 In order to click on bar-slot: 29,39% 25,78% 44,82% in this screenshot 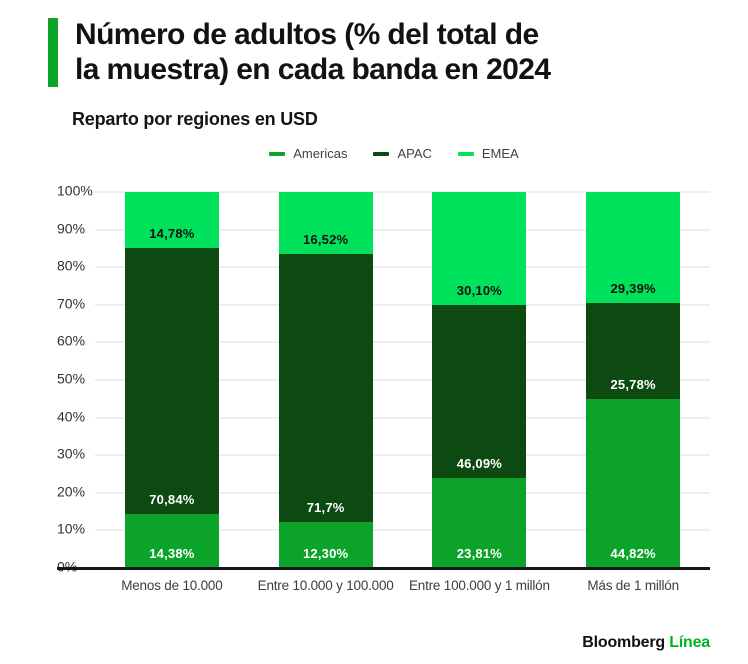, I will do `click(633, 380)`.